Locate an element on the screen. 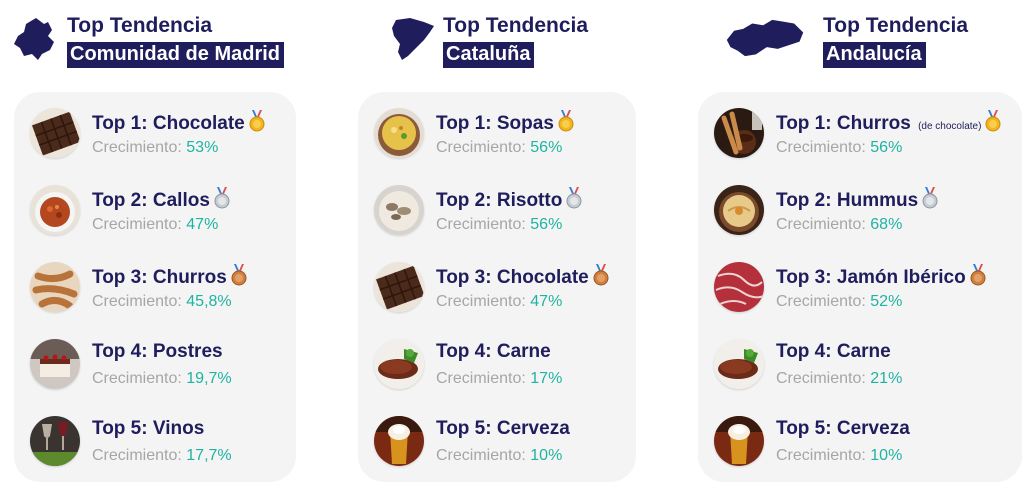  growth-value: 17% is located at coordinates (546, 378).